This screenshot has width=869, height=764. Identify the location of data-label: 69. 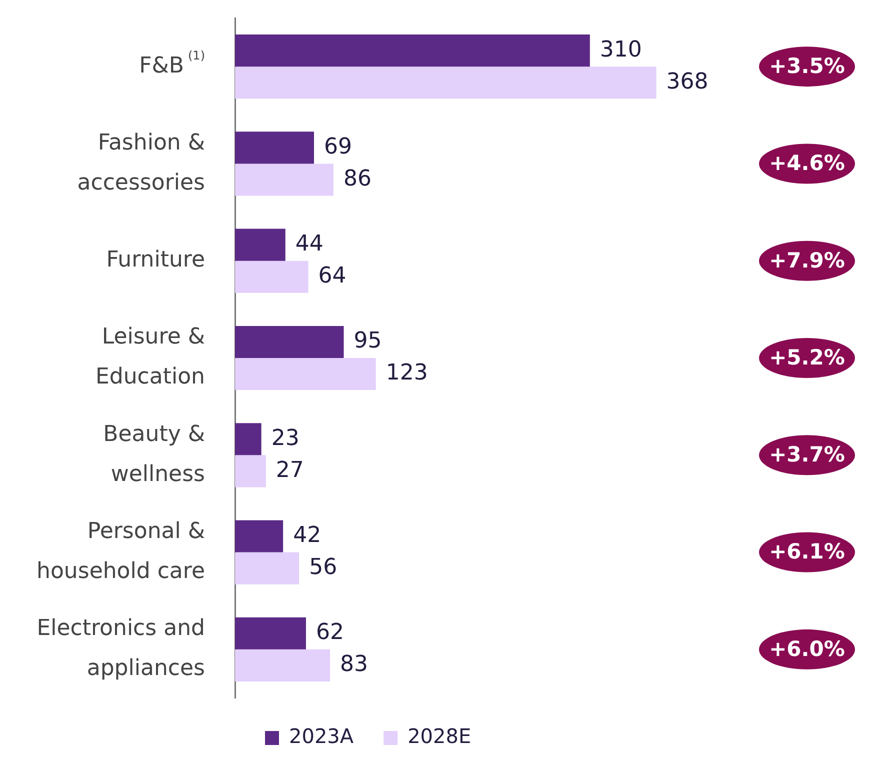
(338, 147).